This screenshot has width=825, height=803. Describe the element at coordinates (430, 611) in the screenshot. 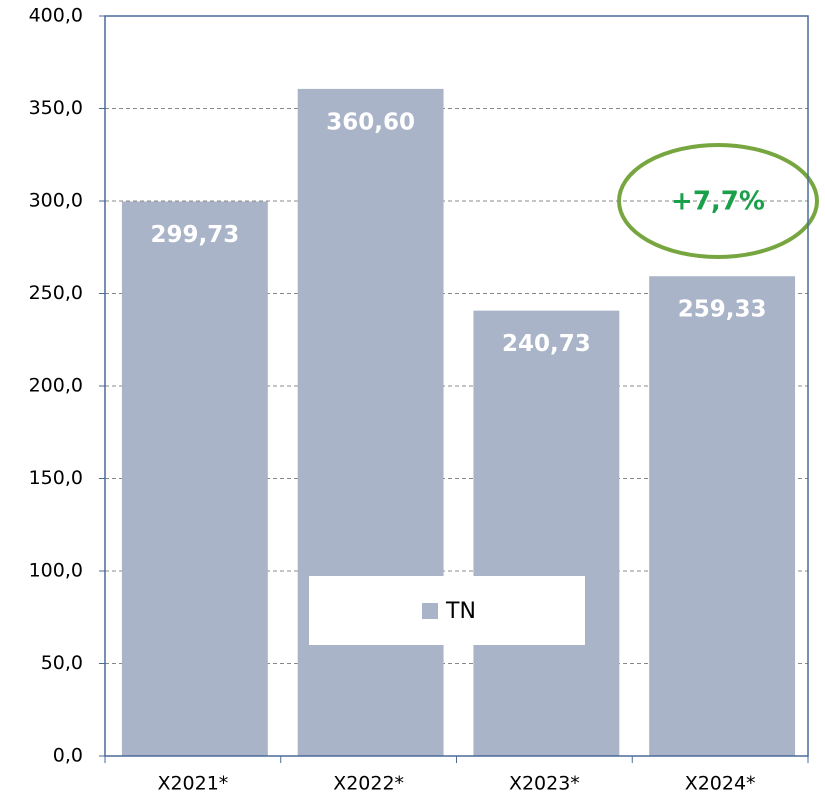

I see `legend-swatch` at that location.